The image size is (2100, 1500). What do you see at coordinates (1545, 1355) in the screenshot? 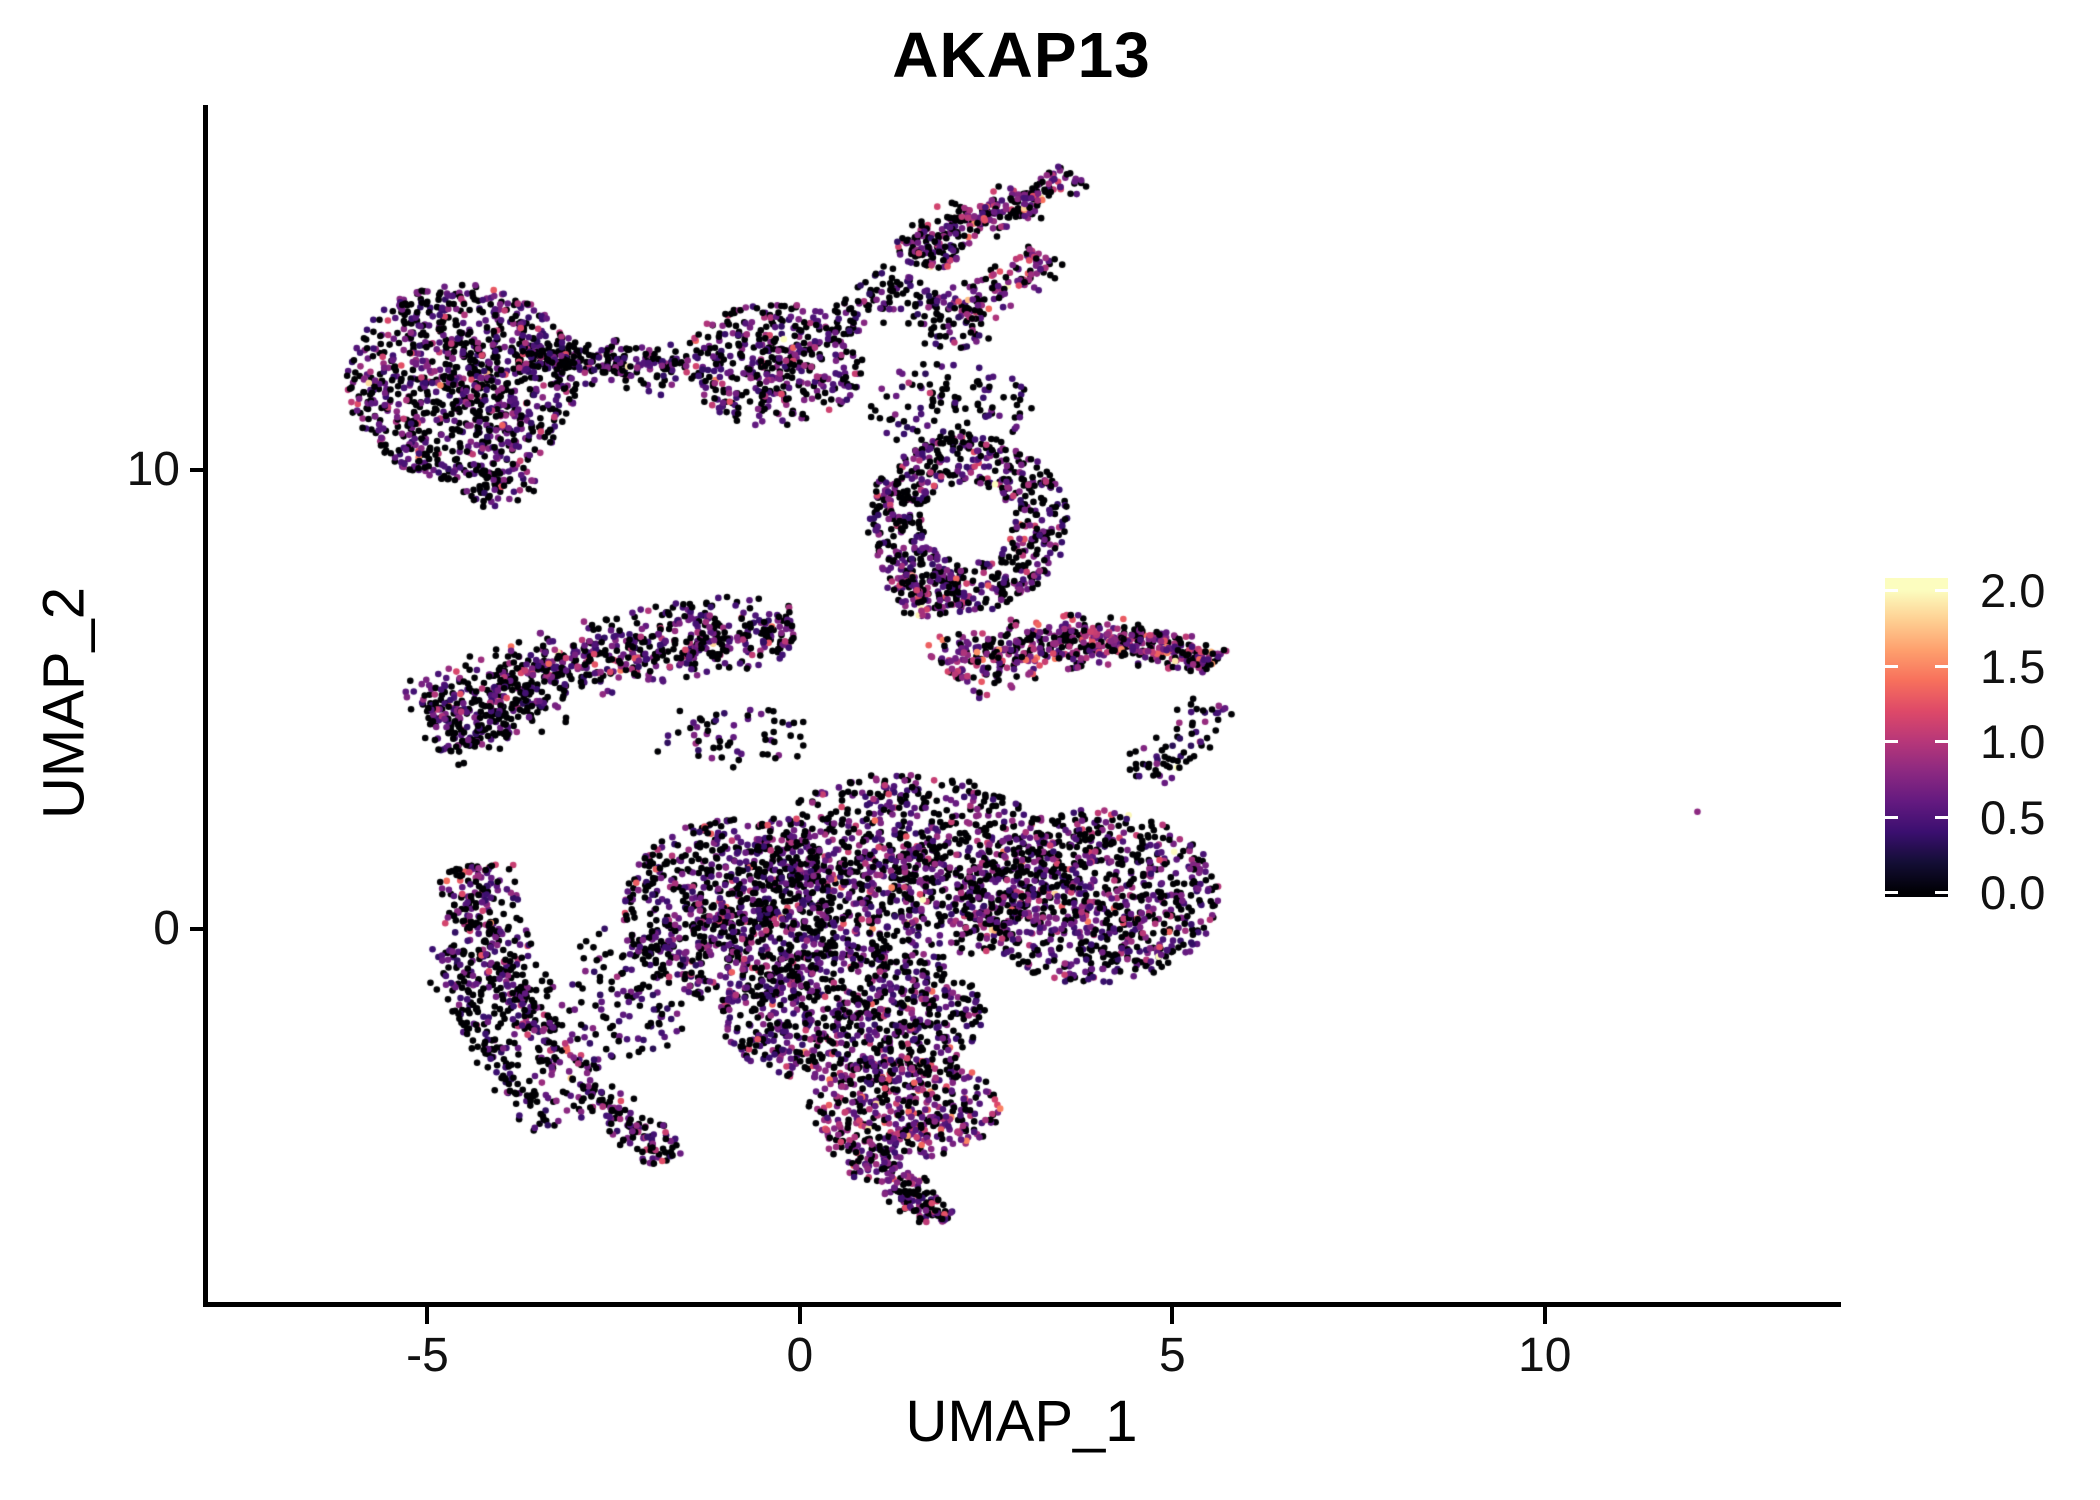
I see `x-axis-tick-label: 10` at bounding box center [1545, 1355].